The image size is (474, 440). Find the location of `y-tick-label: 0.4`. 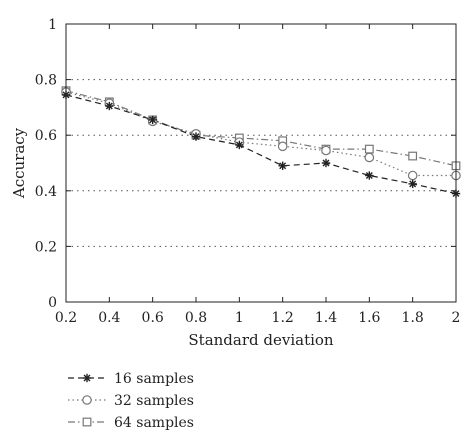

y-tick-label: 0.4 is located at coordinates (46, 192).